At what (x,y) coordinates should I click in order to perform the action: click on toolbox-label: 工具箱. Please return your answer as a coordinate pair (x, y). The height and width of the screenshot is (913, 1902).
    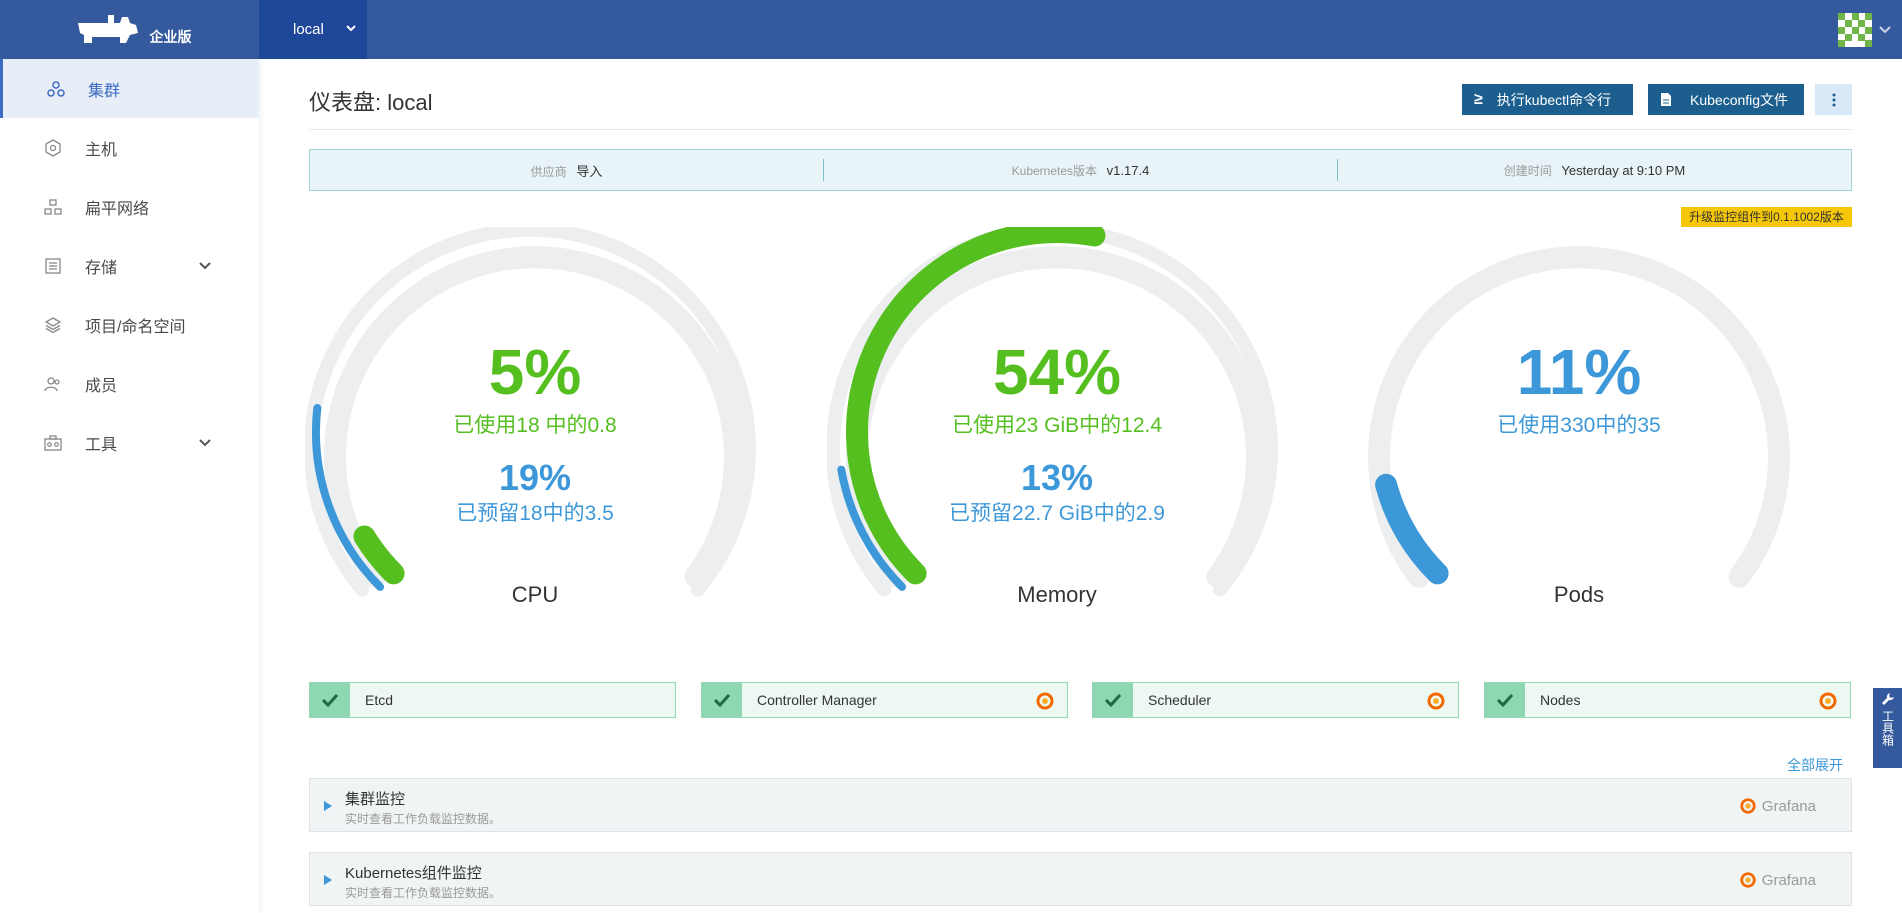
    Looking at the image, I should click on (1887, 728).